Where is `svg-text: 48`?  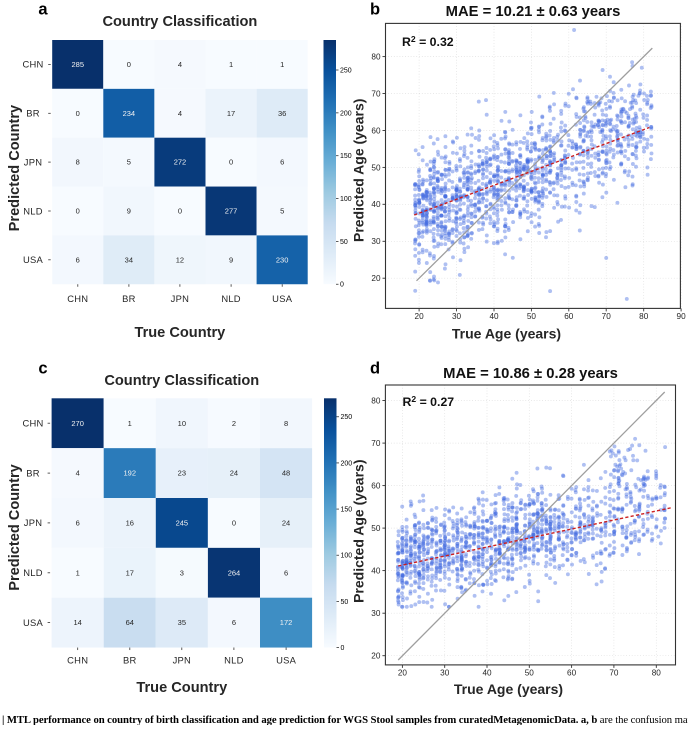
svg-text: 48 is located at coordinates (286, 473).